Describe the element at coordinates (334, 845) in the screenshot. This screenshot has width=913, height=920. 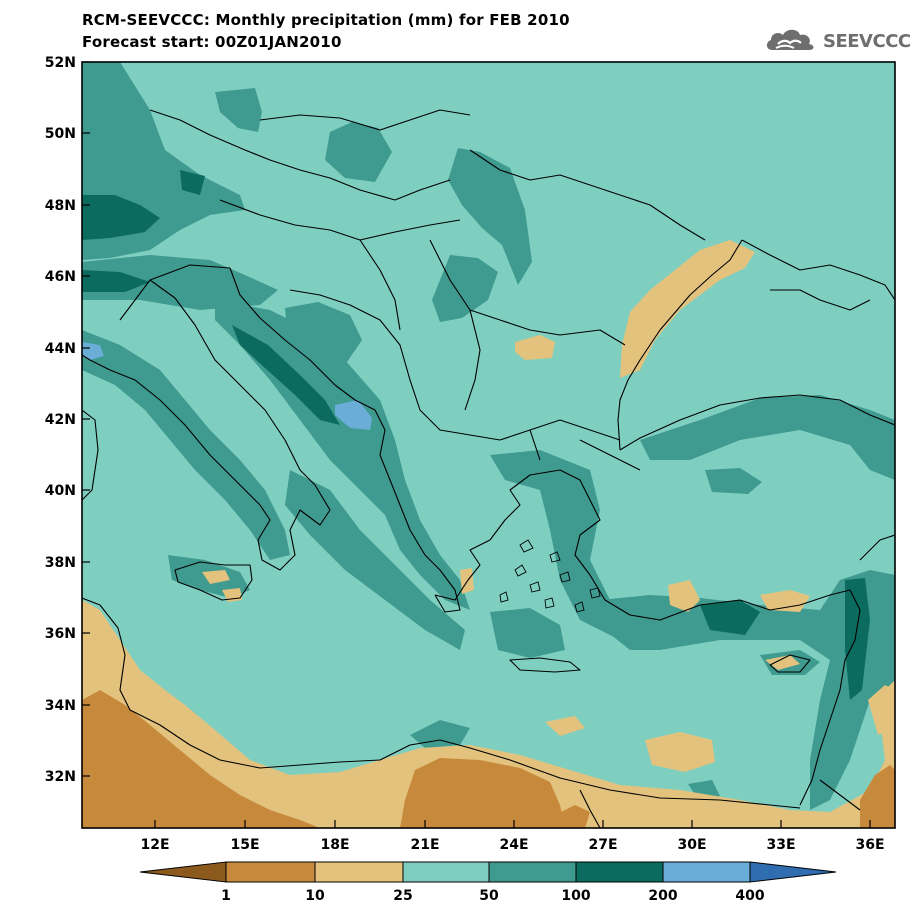
I see `lon-label: 18E` at that location.